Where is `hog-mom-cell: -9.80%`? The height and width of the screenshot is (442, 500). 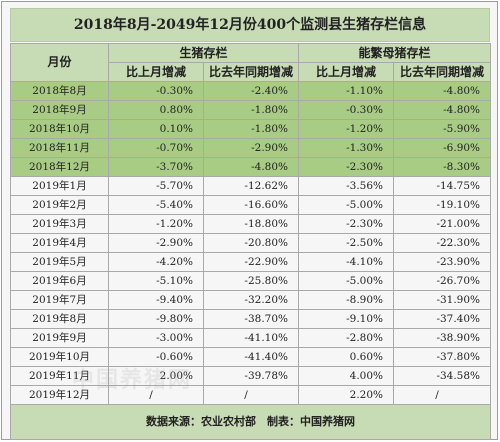 hog-mom-cell: -9.80% is located at coordinates (156, 319).